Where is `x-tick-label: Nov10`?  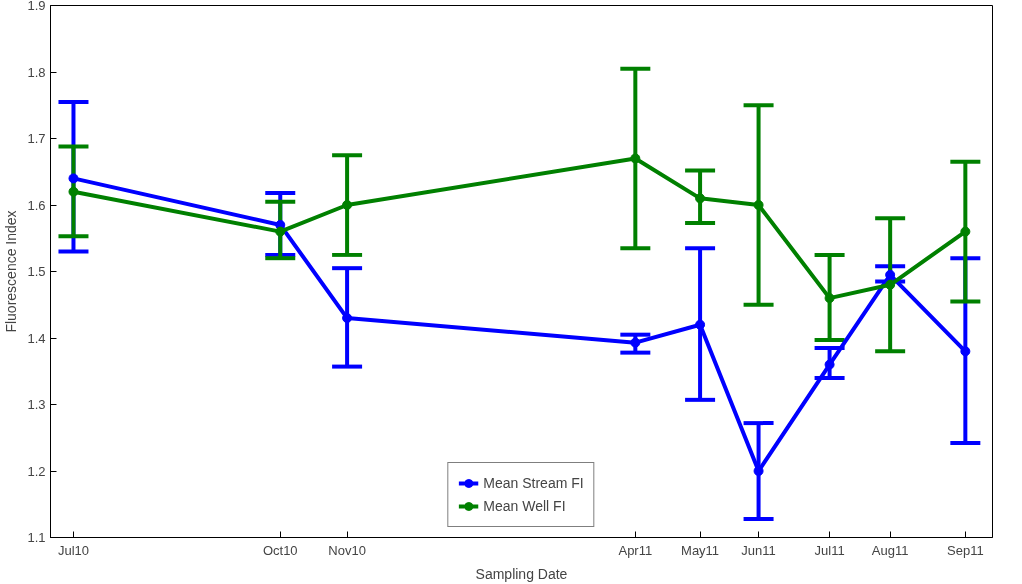 x-tick-label: Nov10 is located at coordinates (347, 550).